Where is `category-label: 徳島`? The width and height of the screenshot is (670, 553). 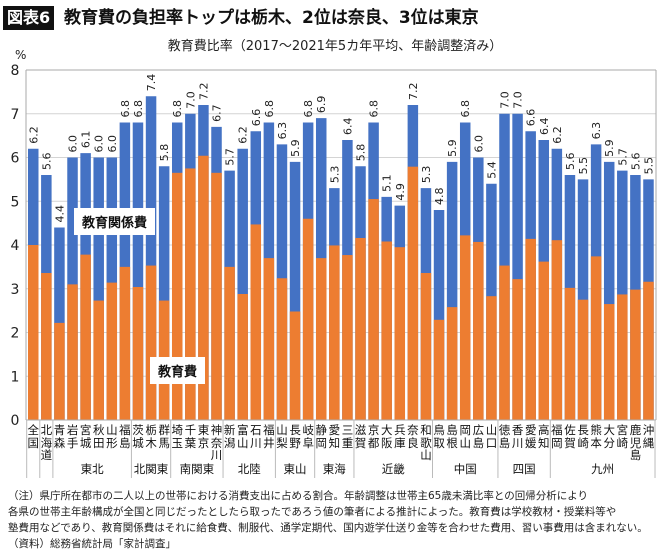 category-label: 徳島 is located at coordinates (504, 436).